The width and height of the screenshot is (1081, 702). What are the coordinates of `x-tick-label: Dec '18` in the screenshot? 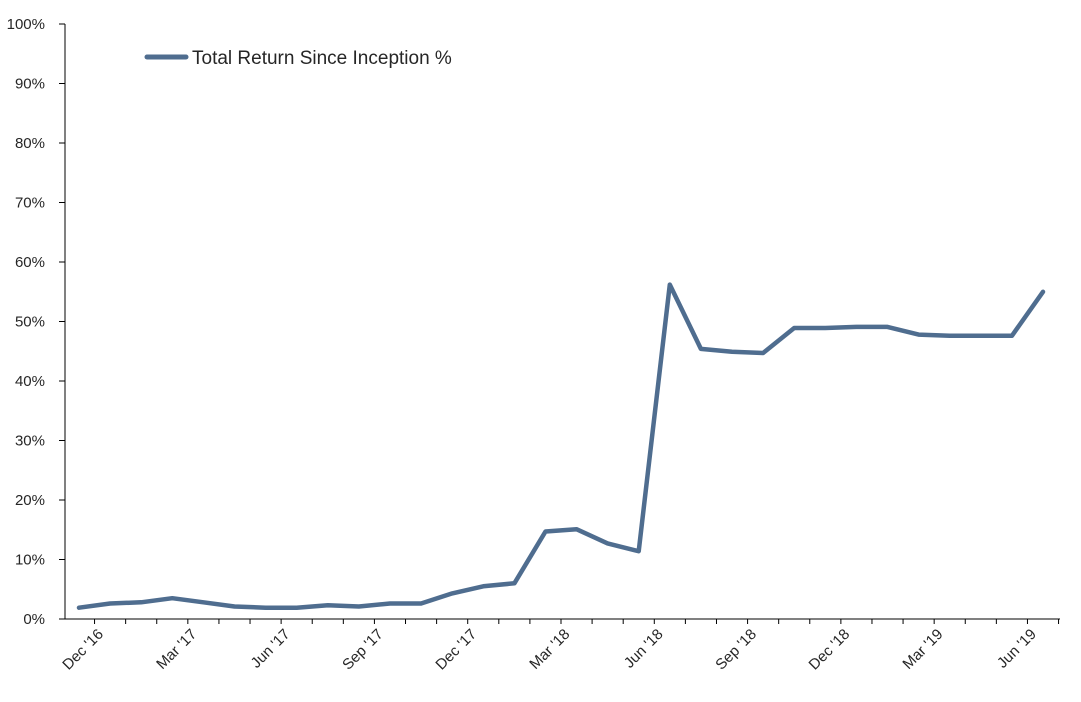 It's located at (830, 650).